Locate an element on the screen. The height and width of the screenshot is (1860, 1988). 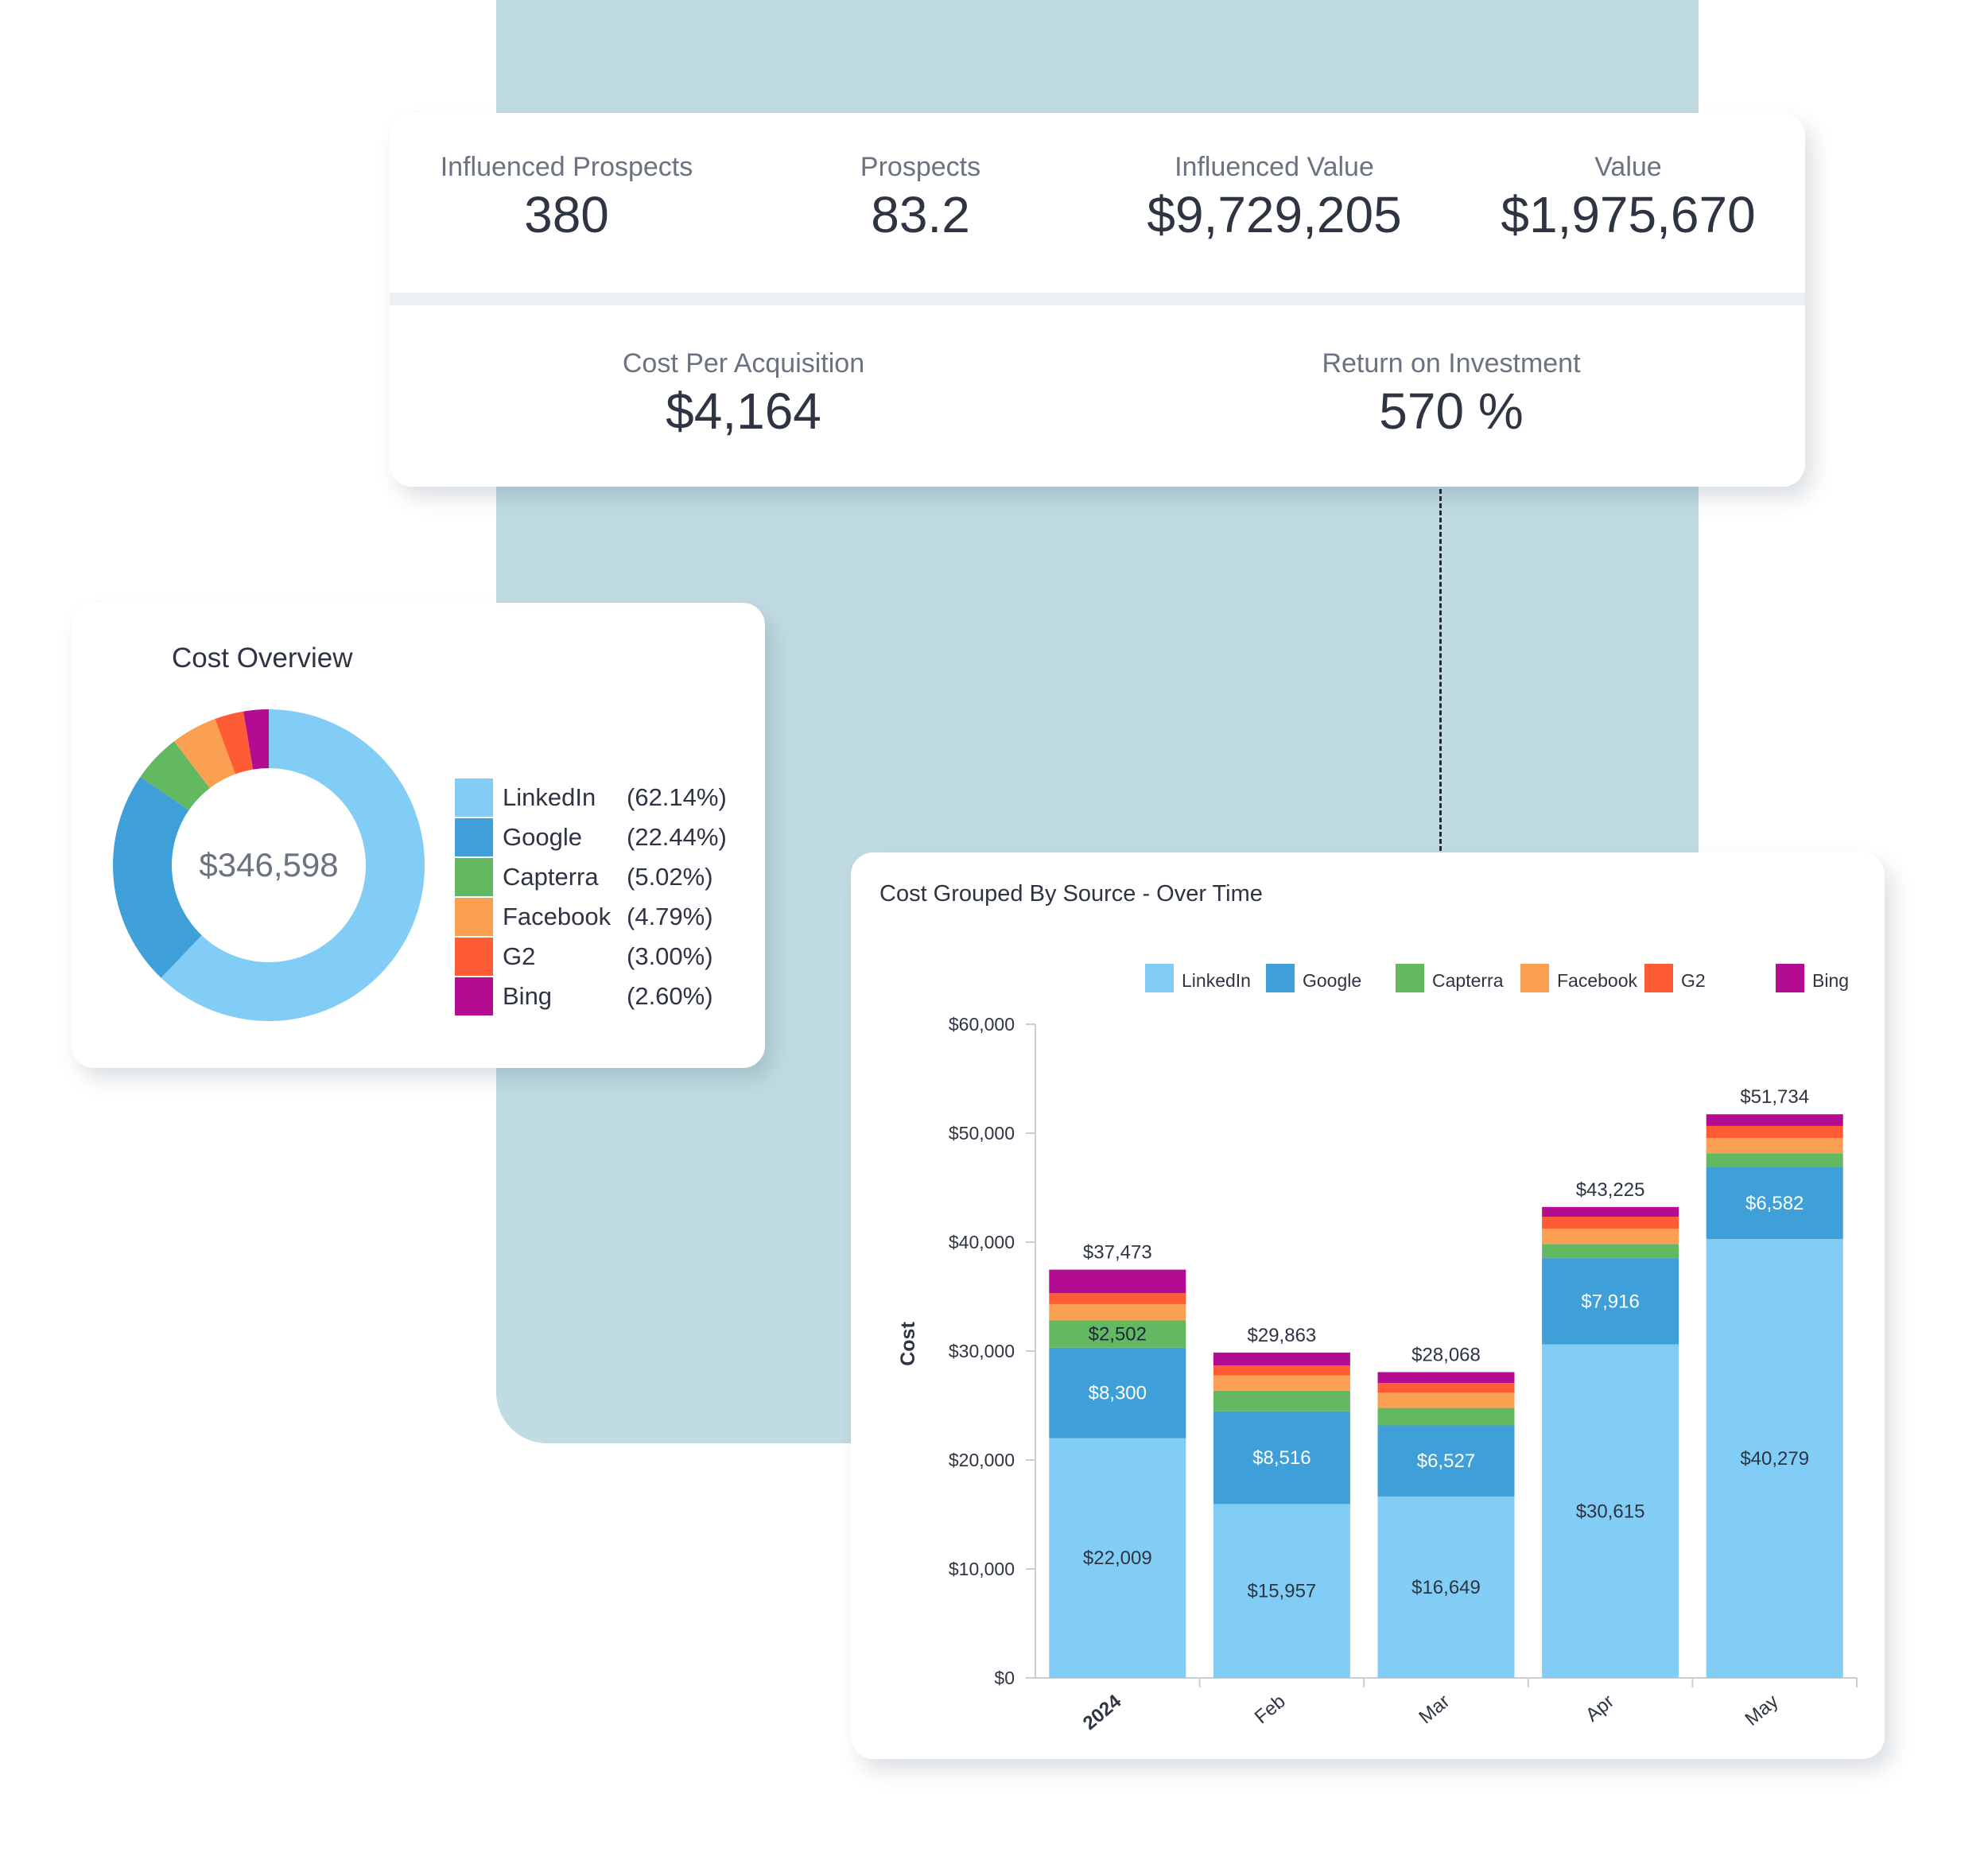
kpi-value: 380 is located at coordinates (566, 214).